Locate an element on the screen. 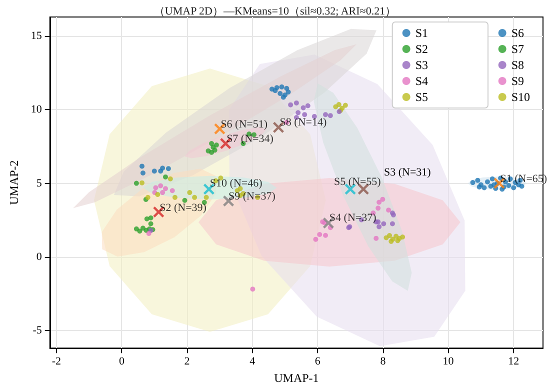  legend-label: S9 is located at coordinates (517, 81).